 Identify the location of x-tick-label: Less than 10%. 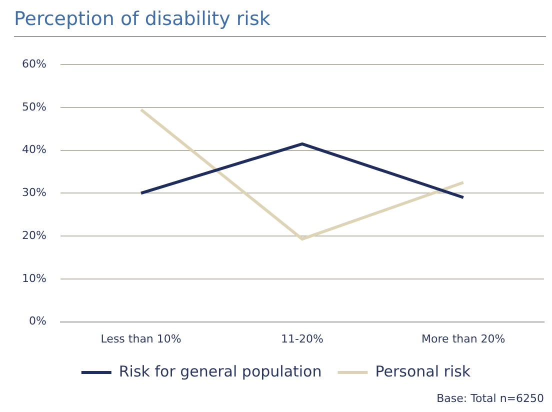
(141, 339).